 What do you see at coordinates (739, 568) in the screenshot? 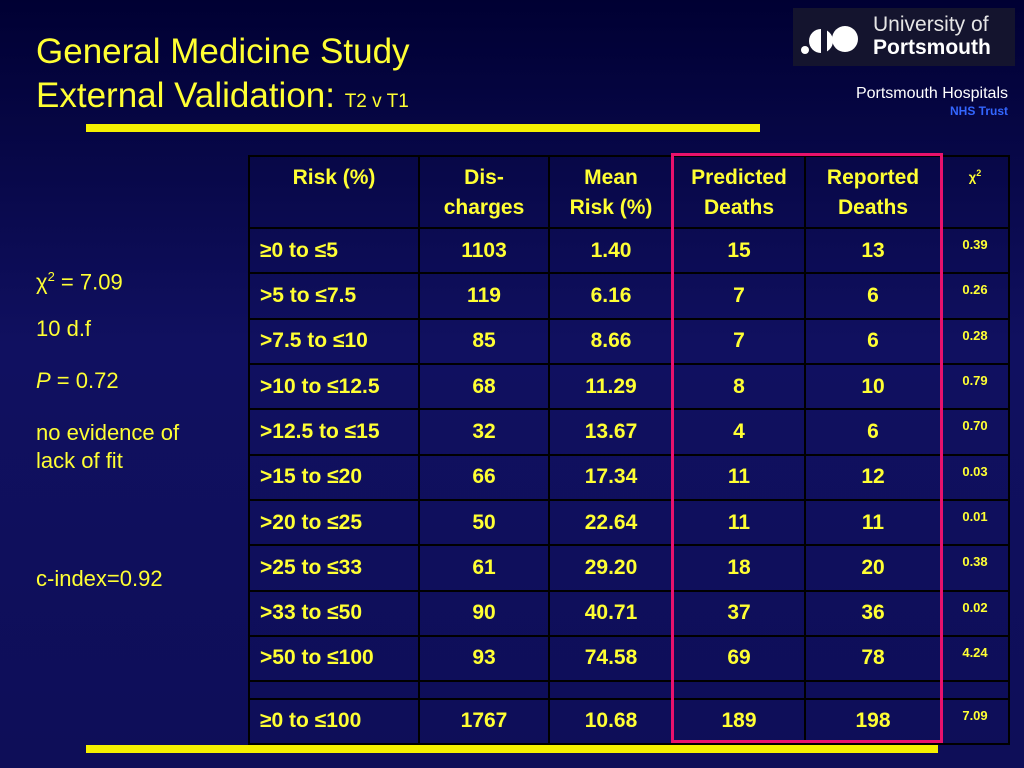
I see `cell-predicted-deaths: 18` at bounding box center [739, 568].